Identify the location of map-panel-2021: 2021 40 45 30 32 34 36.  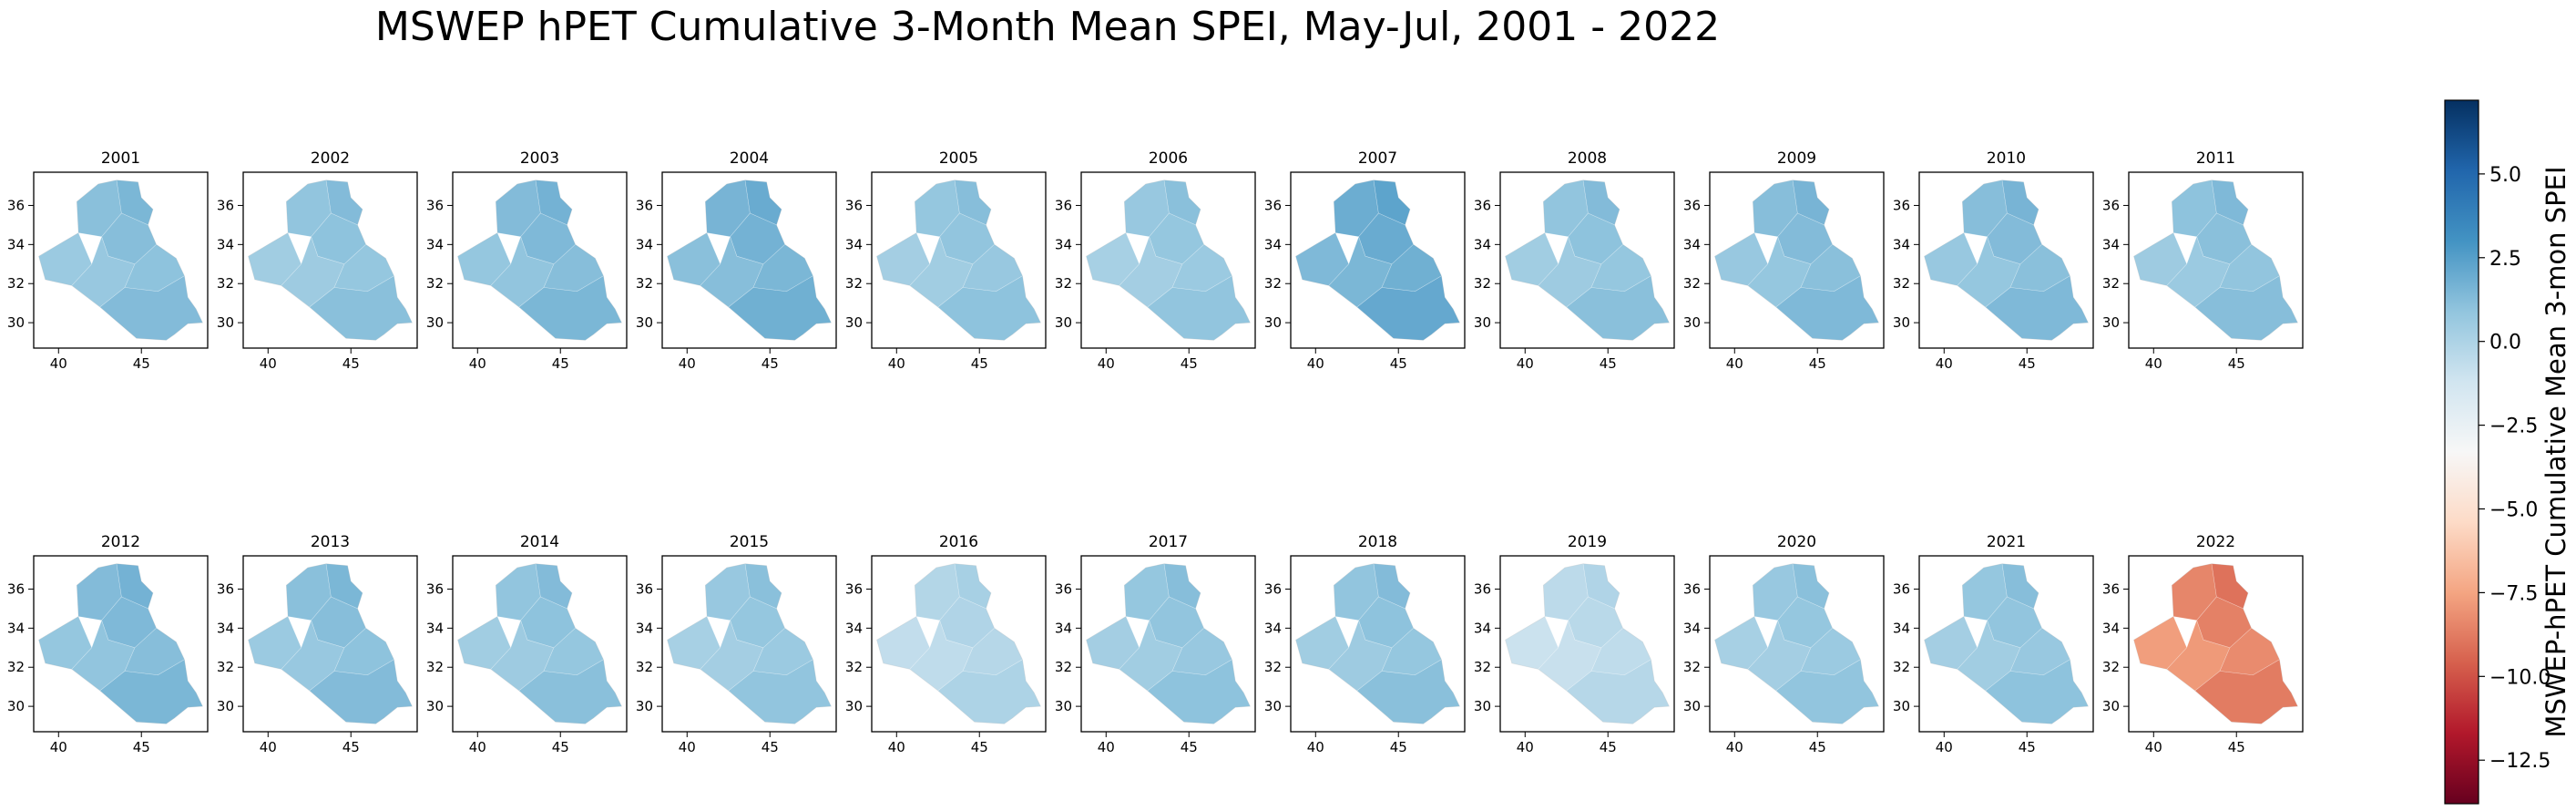
(1993, 644).